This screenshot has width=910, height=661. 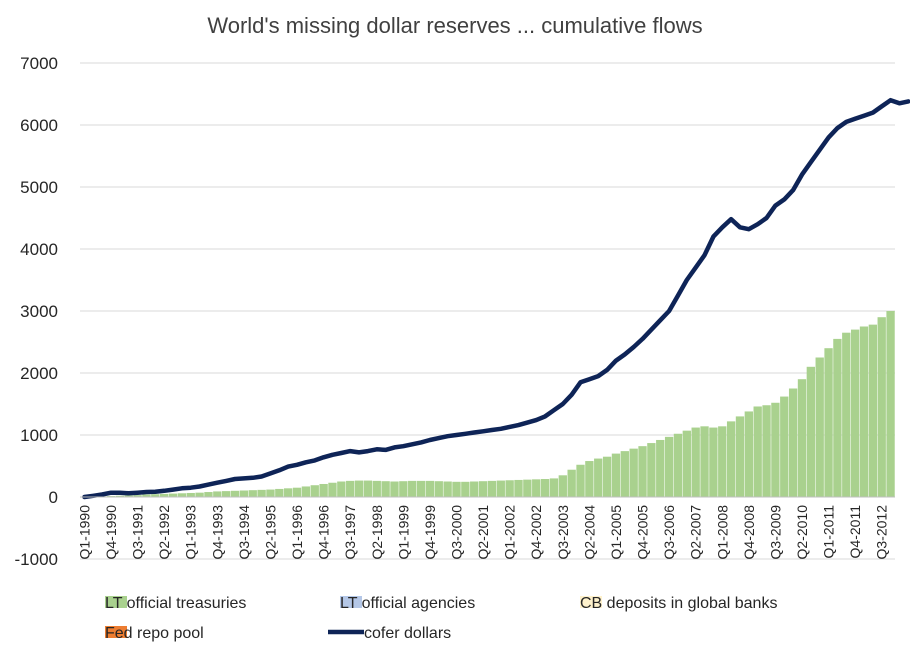 I want to click on y-axis: -1000 0 1000 2000 3000 4000 5000 6000 7000, so click(x=36, y=311).